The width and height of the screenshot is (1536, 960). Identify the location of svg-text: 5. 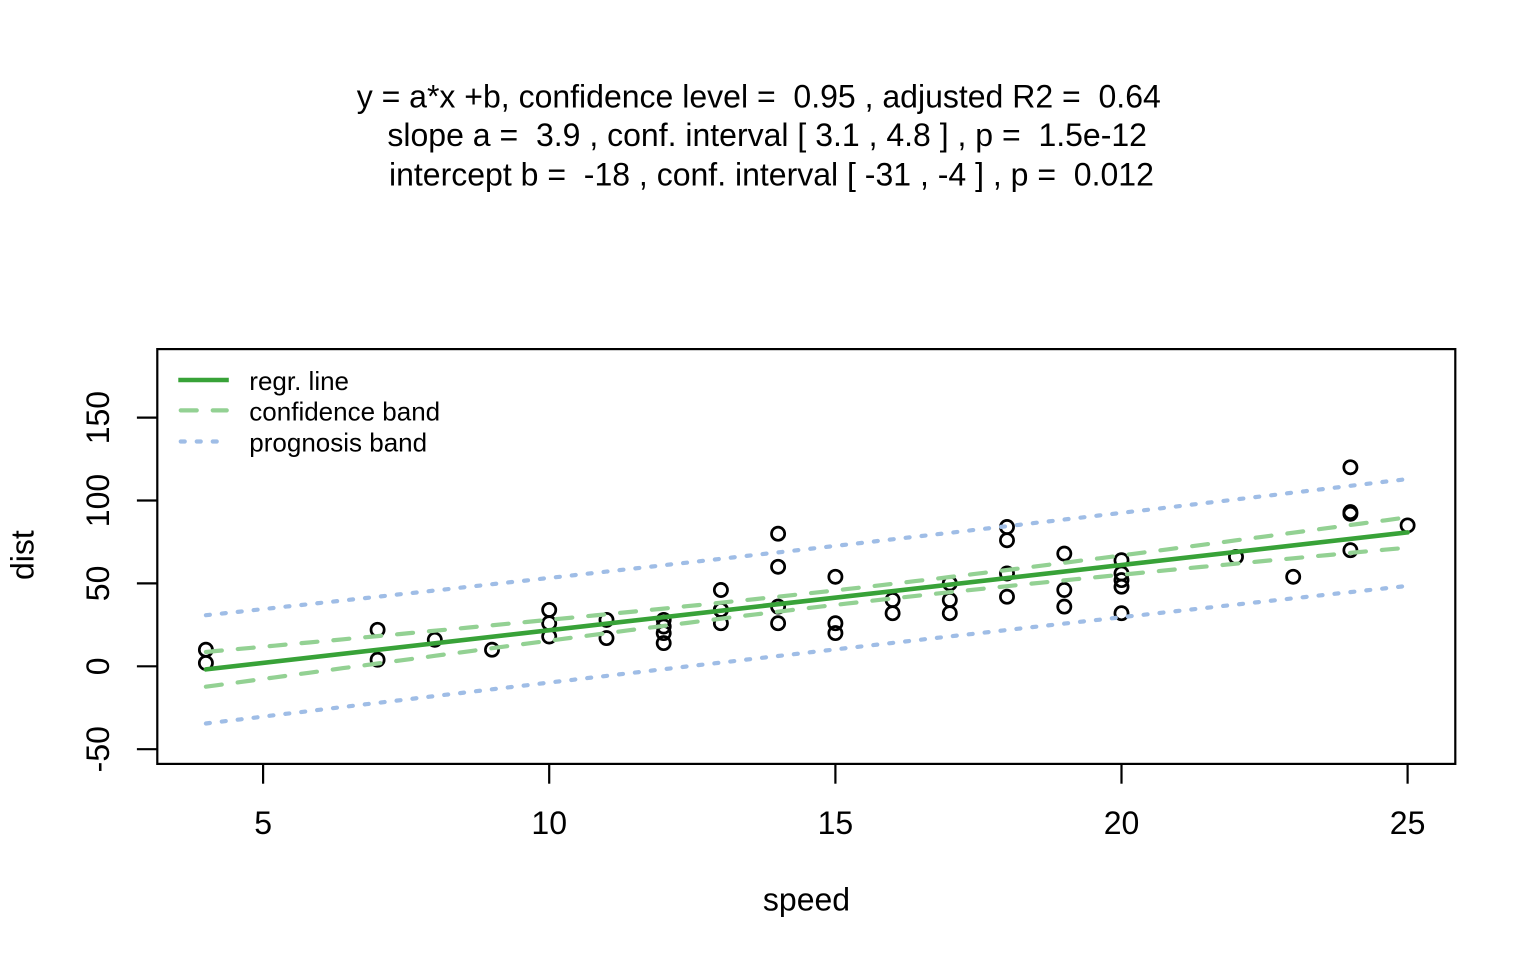
(263, 823).